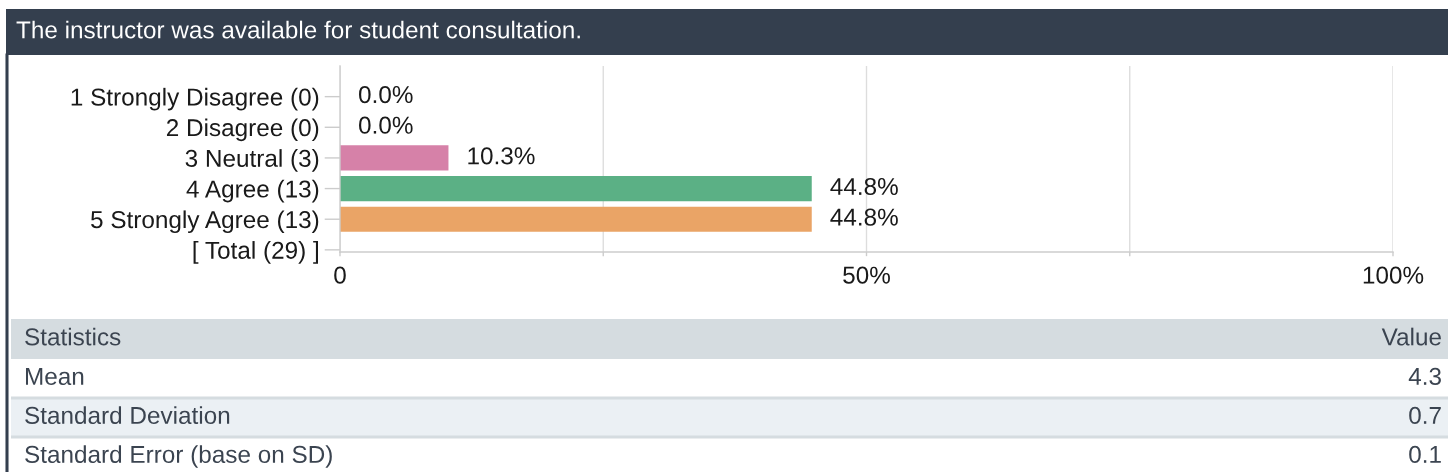  I want to click on y-tick-label: [ Total (29) ], so click(255, 252).